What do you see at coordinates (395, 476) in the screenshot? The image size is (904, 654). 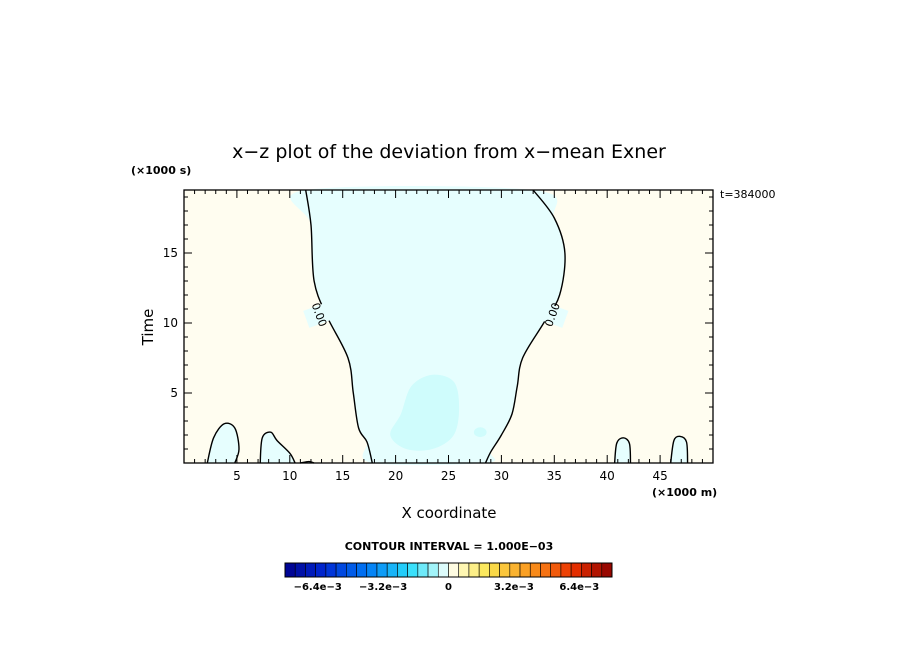 I see `x-tick-label: 20` at bounding box center [395, 476].